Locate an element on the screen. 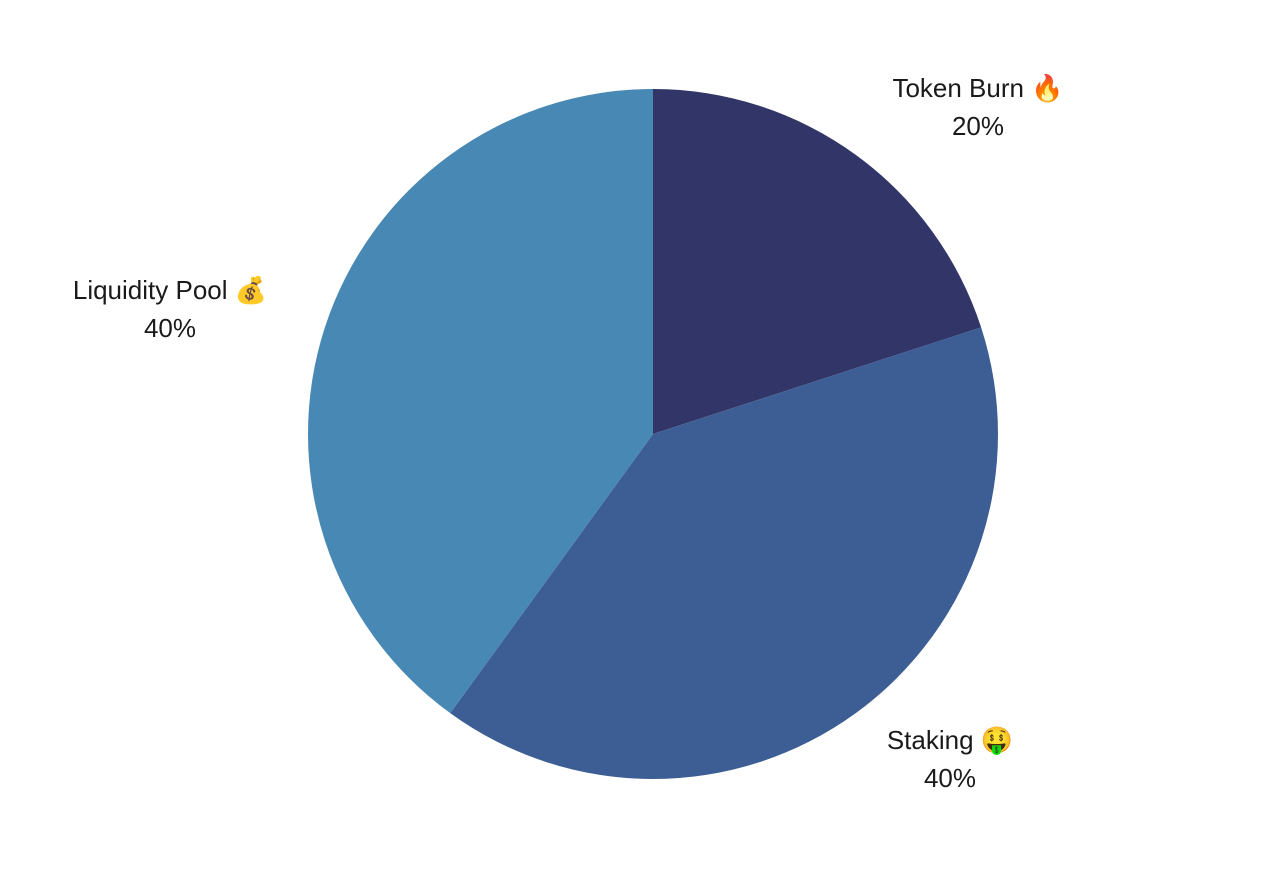 The height and width of the screenshot is (888, 1270). slice-label: Liquidity Pool 💰 is located at coordinates (170, 290).